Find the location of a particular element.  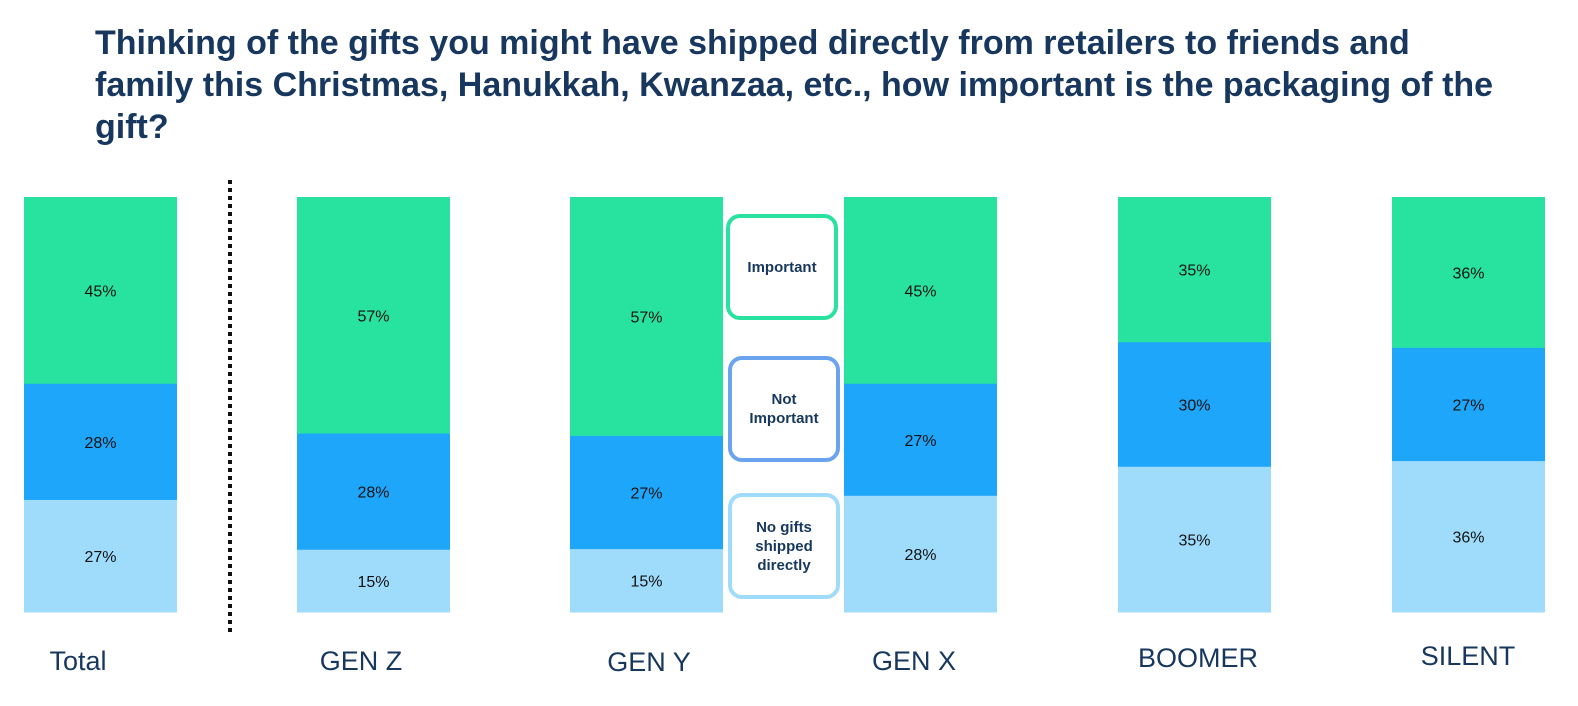

bar-total-important is located at coordinates (100, 291).